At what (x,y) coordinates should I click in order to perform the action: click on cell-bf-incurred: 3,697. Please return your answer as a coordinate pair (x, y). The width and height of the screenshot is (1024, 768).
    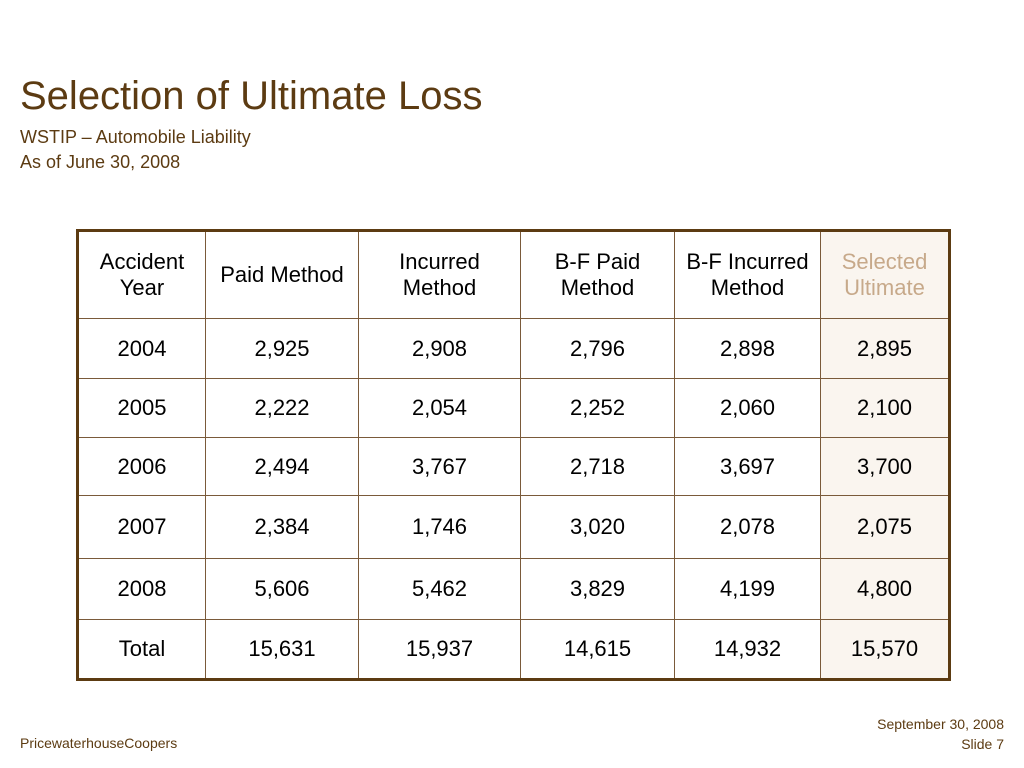
    Looking at the image, I should click on (747, 466).